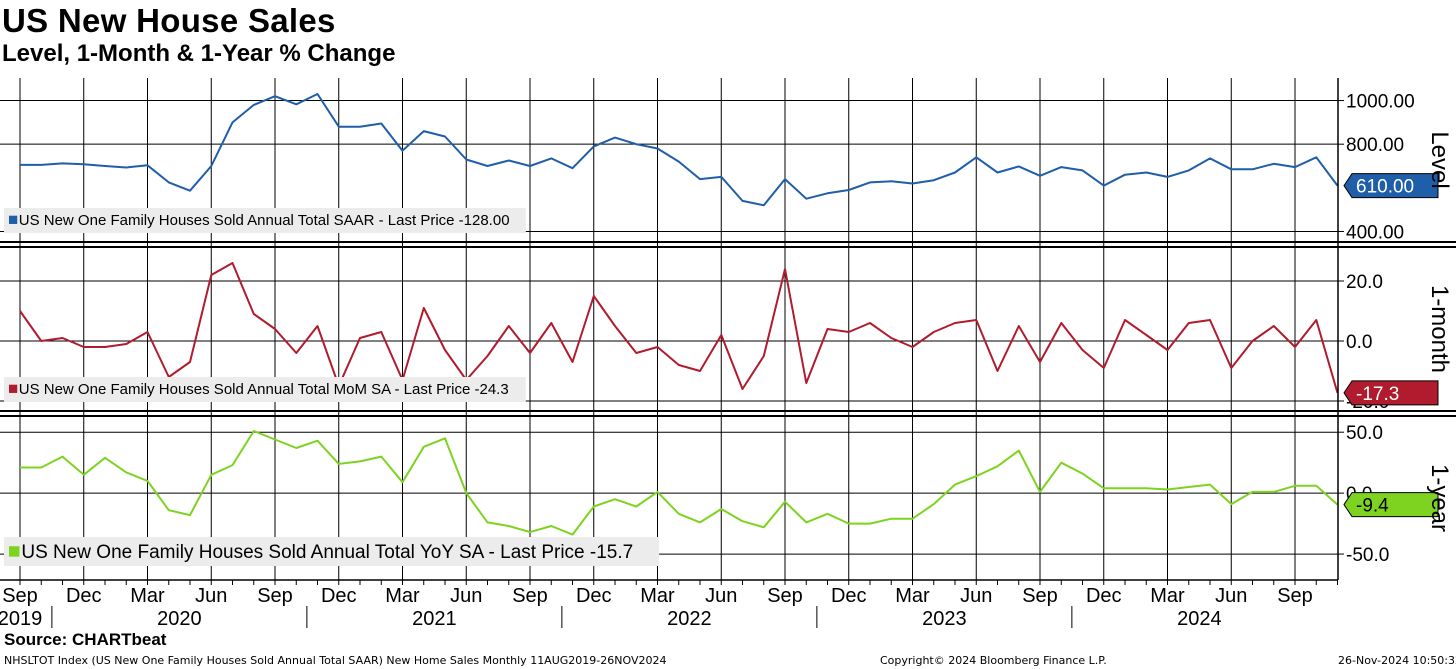  What do you see at coordinates (434, 619) in the screenshot?
I see `x-year-label: 2021` at bounding box center [434, 619].